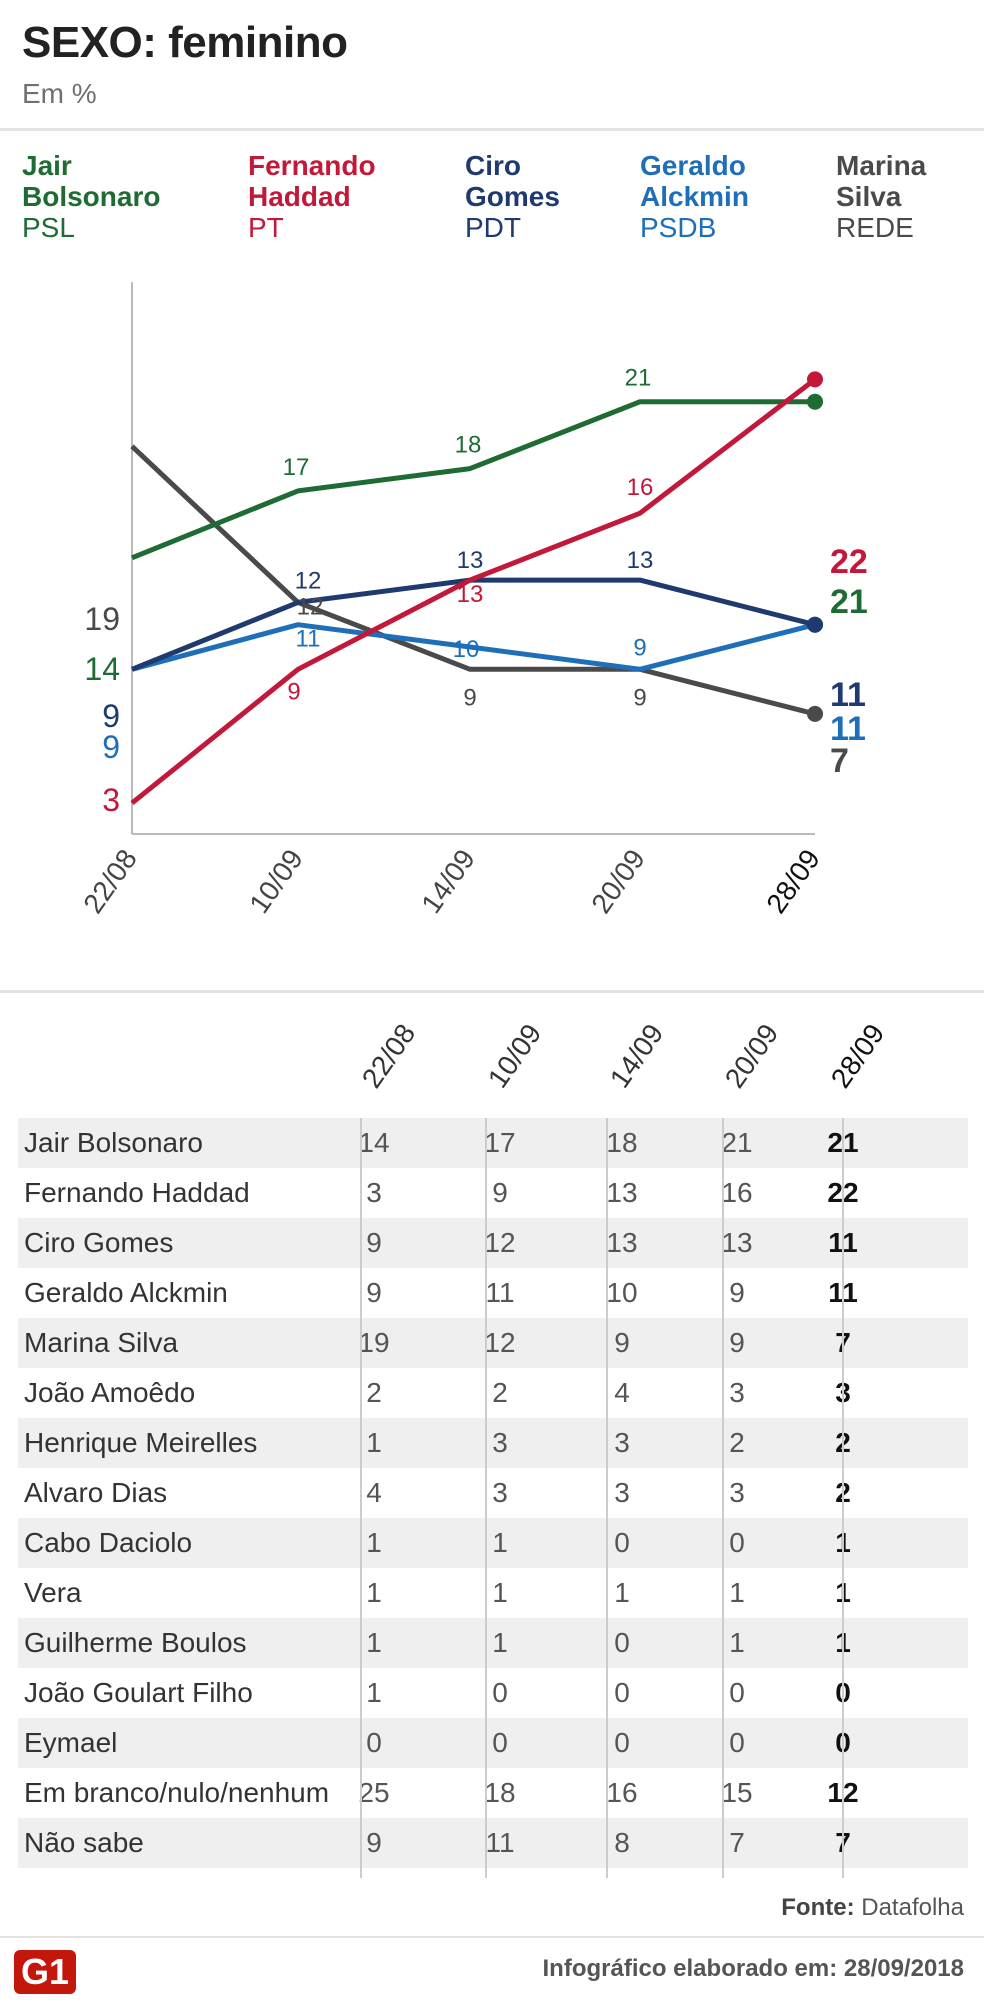 This screenshot has width=984, height=2012. I want to click on data-label: 21, so click(638, 378).